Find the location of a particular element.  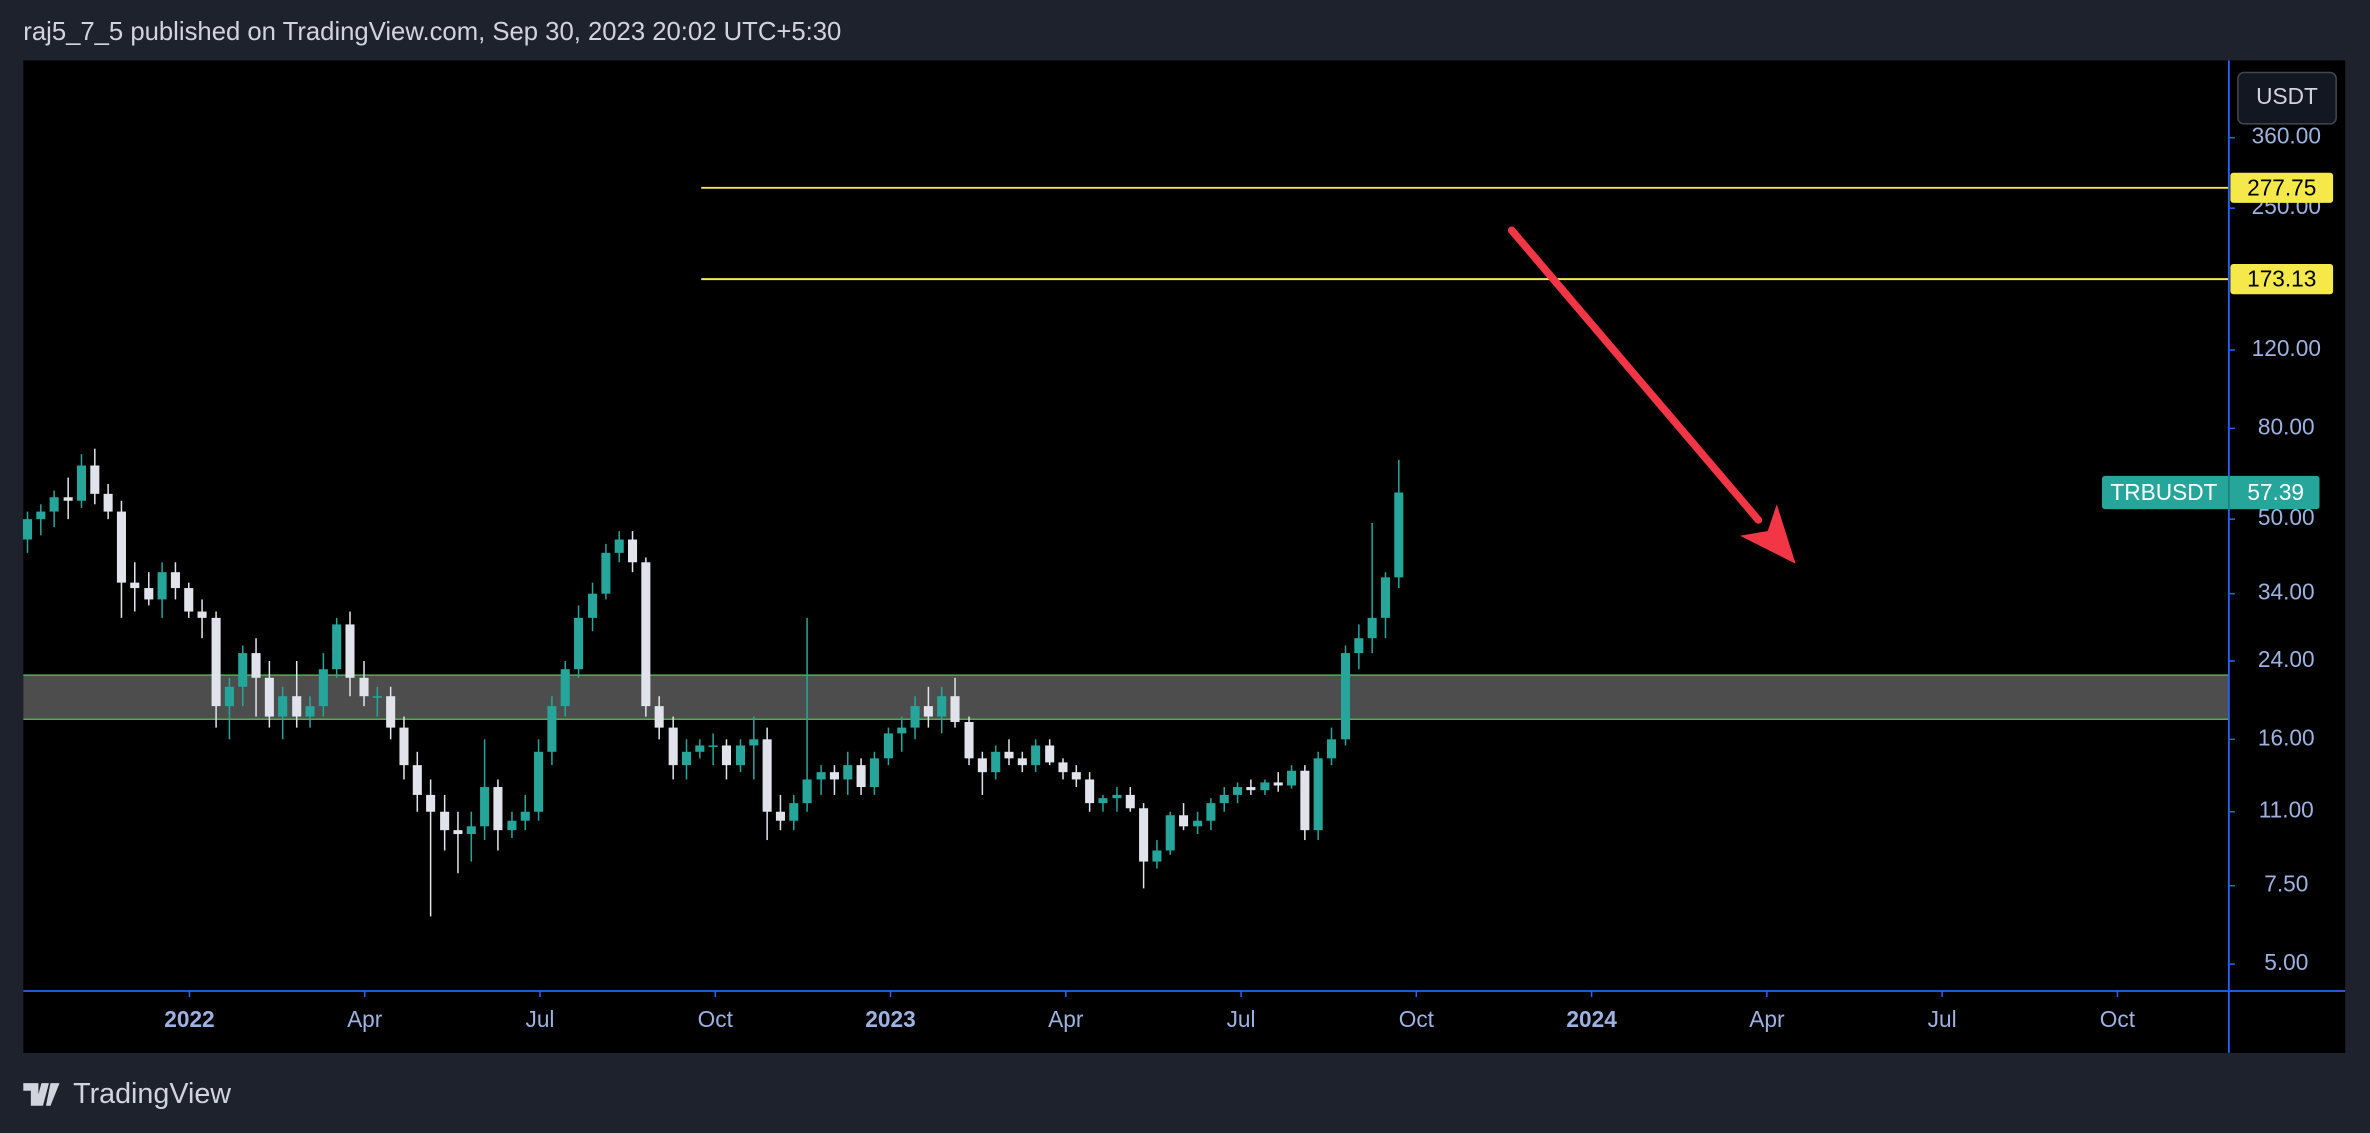

y-tick-label: 5.00 is located at coordinates (2286, 962).